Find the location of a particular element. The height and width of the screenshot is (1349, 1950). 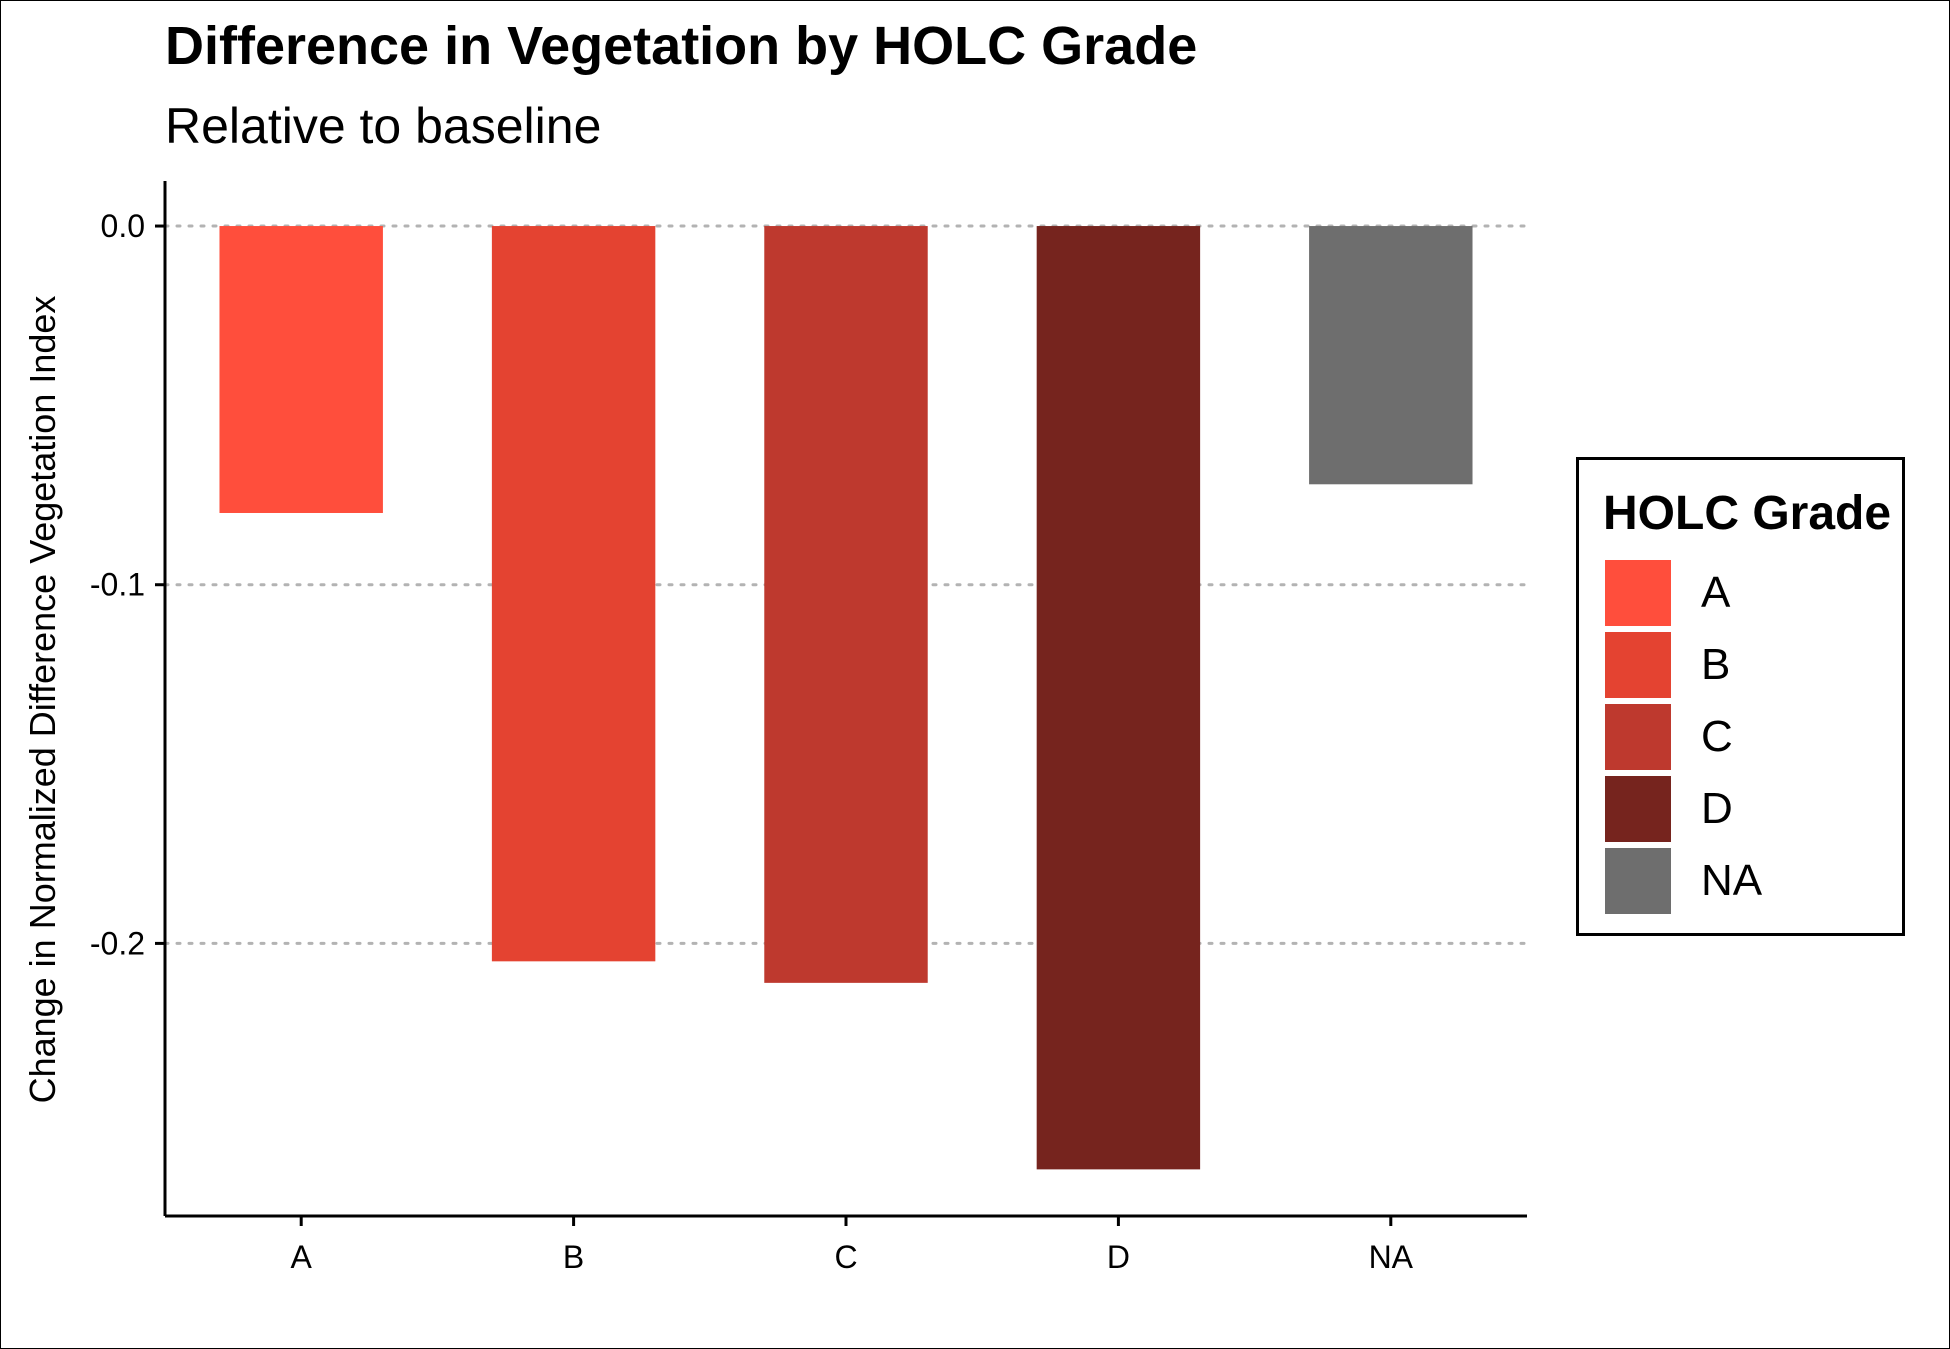

bar-na is located at coordinates (1391, 355).